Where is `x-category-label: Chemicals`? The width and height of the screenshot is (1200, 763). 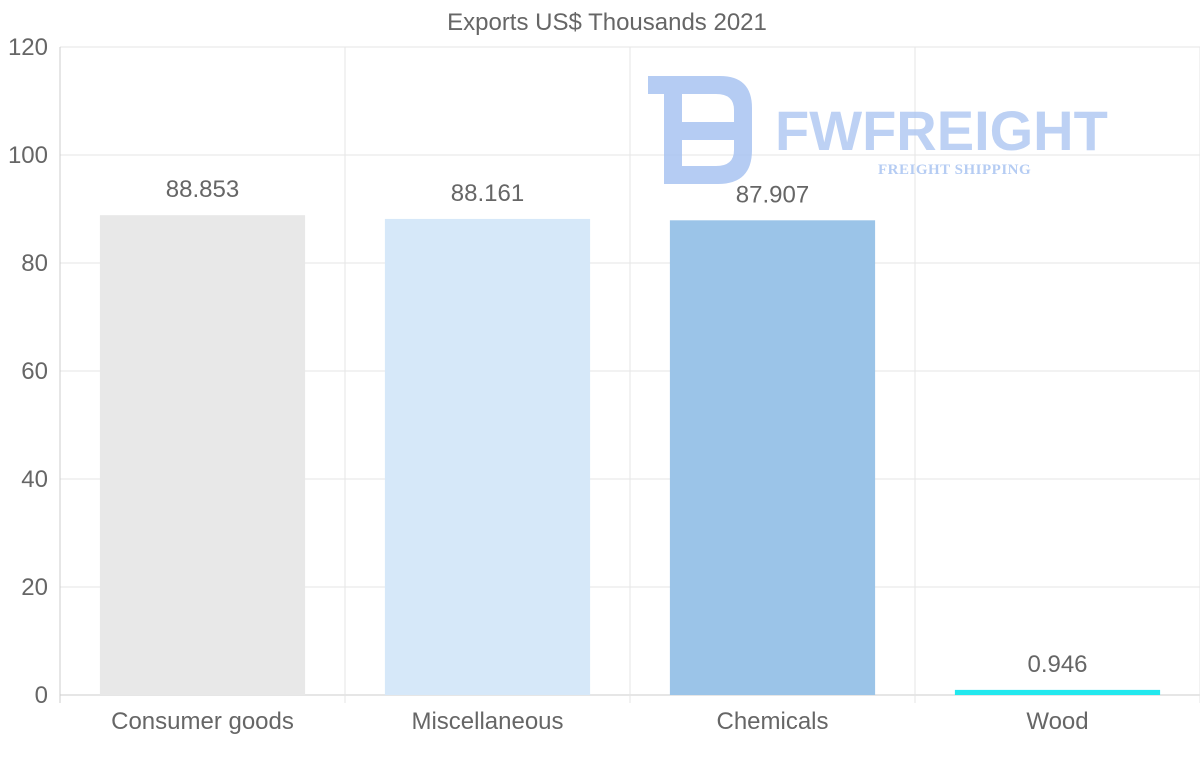
x-category-label: Chemicals is located at coordinates (772, 721).